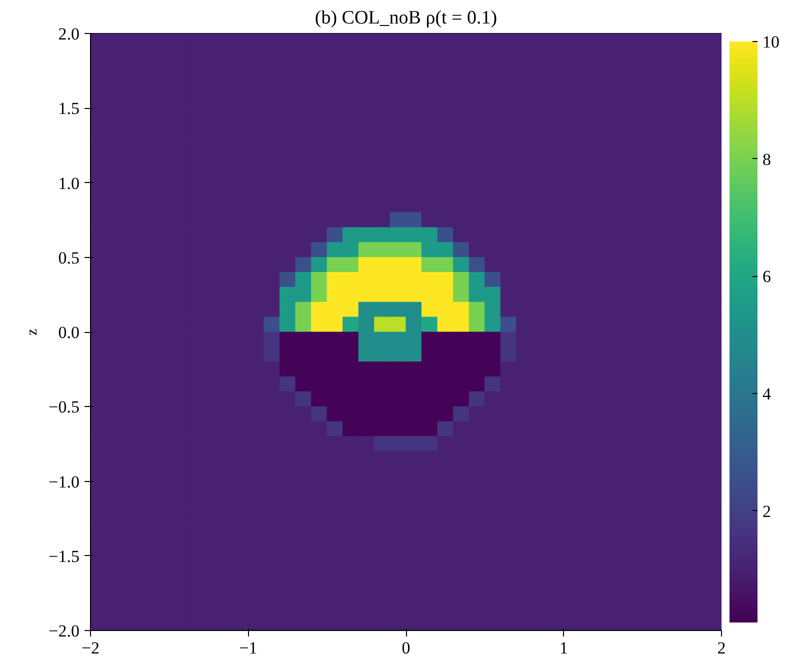  I want to click on y-tick-label: −0.5, so click(64, 407).